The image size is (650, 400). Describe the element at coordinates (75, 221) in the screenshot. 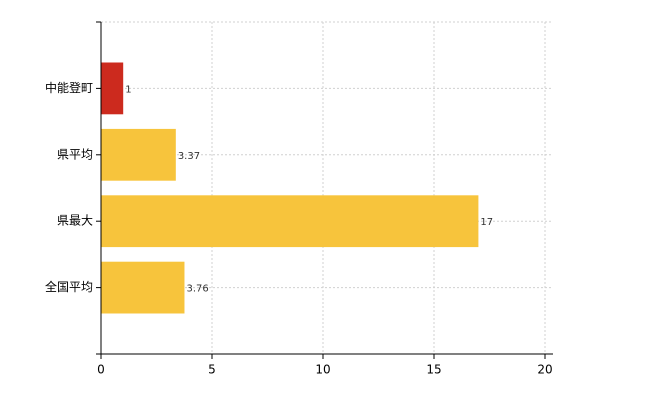

I see `y-tick-label: 県最大` at that location.